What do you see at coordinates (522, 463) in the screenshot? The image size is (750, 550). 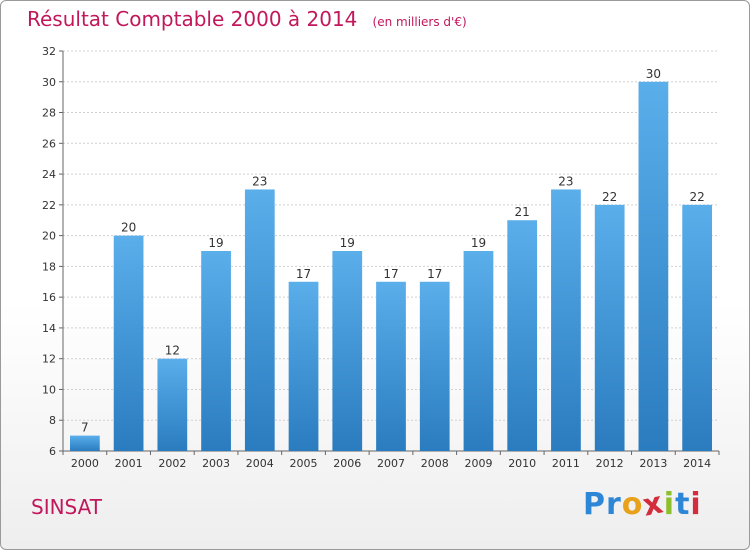 I see `x-tick-label: 2010` at bounding box center [522, 463].